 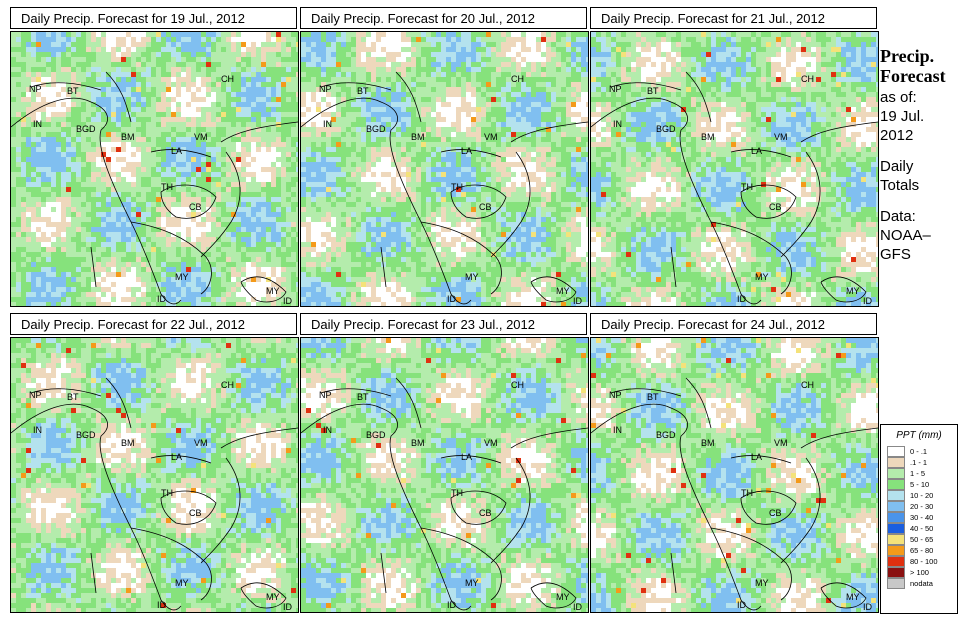 I want to click on panel-title: Daily Precip. Forecast for 19 Jul., 2012, so click(x=153, y=18).